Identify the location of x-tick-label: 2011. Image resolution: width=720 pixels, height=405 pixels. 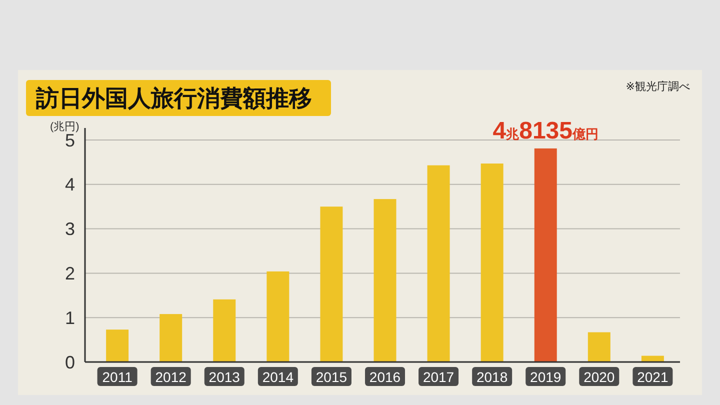
(117, 376).